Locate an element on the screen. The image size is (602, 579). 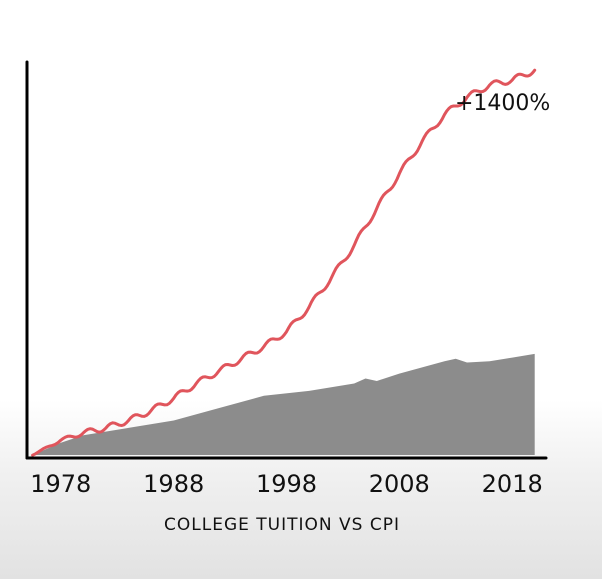
x-tick-label: 2008 is located at coordinates (399, 484).